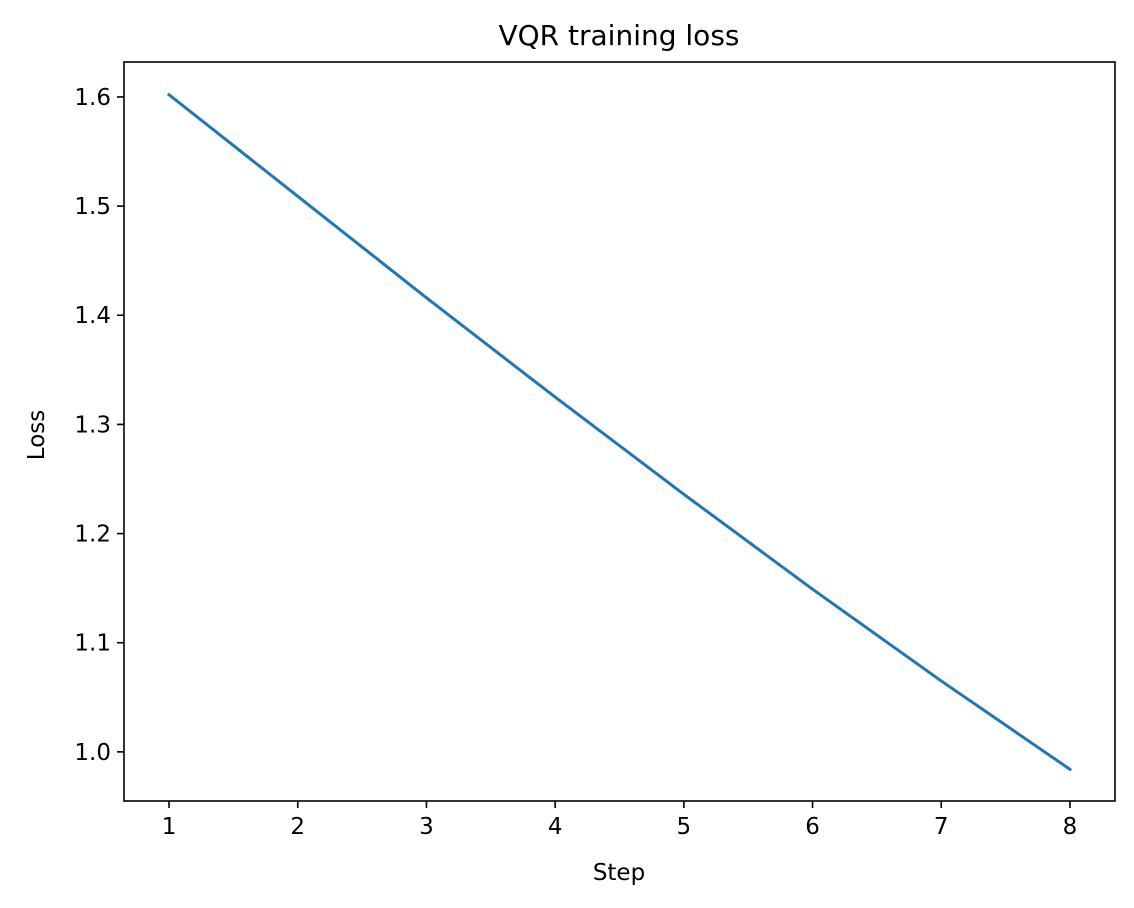  I want to click on x-tick-label: 4, so click(555, 827).